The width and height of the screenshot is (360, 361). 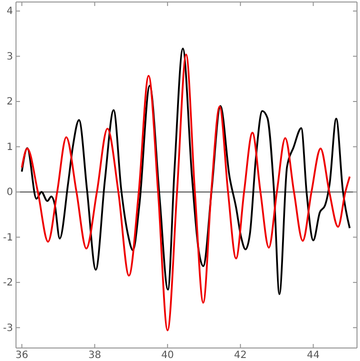 What do you see at coordinates (9, 192) in the screenshot?
I see `y-tick-label: 0` at bounding box center [9, 192].